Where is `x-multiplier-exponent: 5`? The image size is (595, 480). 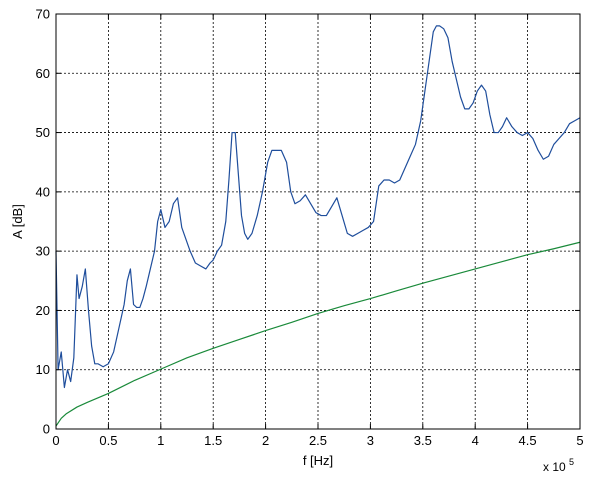
x-multiplier-exponent: 5 is located at coordinates (571, 462).